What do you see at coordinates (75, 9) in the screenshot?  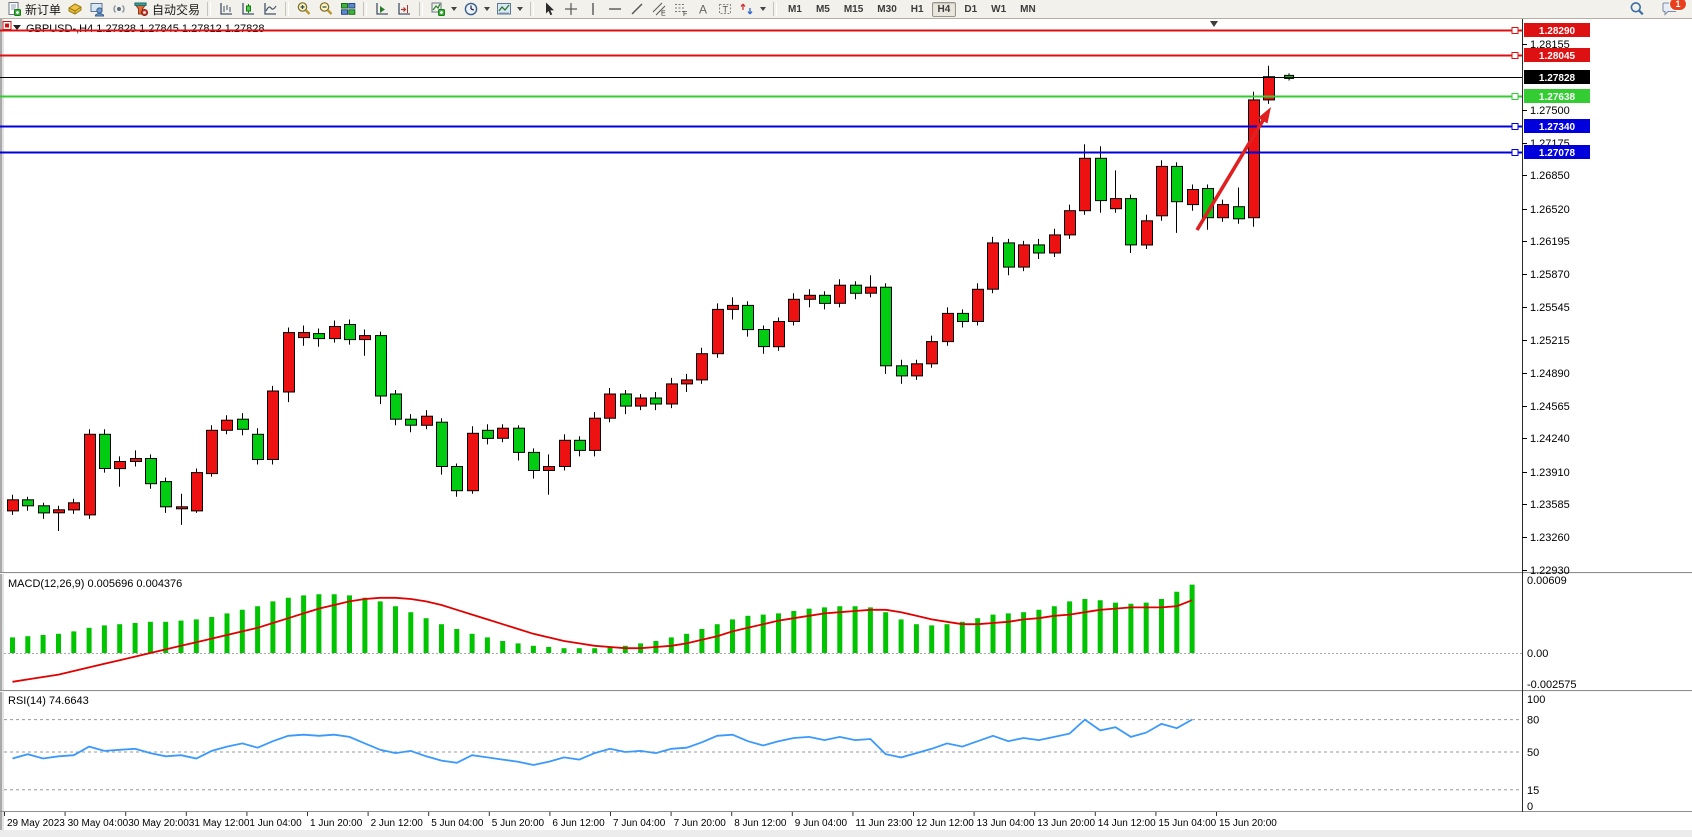 I see `market-watch-button` at bounding box center [75, 9].